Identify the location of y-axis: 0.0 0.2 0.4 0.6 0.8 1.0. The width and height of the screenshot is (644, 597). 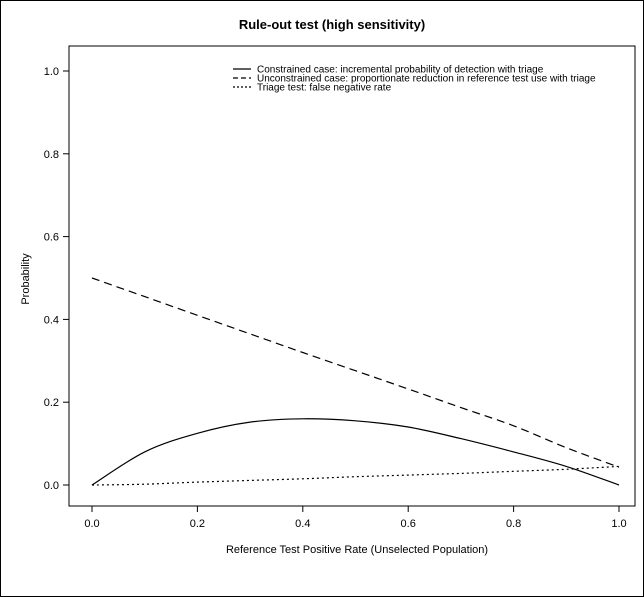
(57, 279).